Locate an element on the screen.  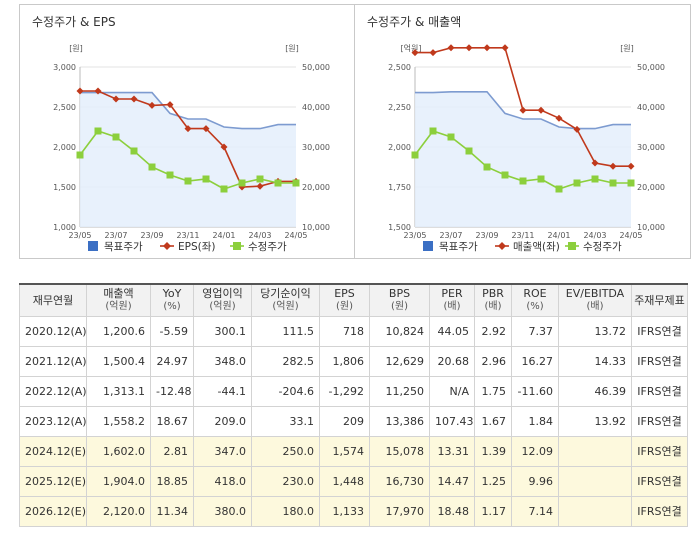
table-cell: 380.0 is located at coordinates (222, 511).